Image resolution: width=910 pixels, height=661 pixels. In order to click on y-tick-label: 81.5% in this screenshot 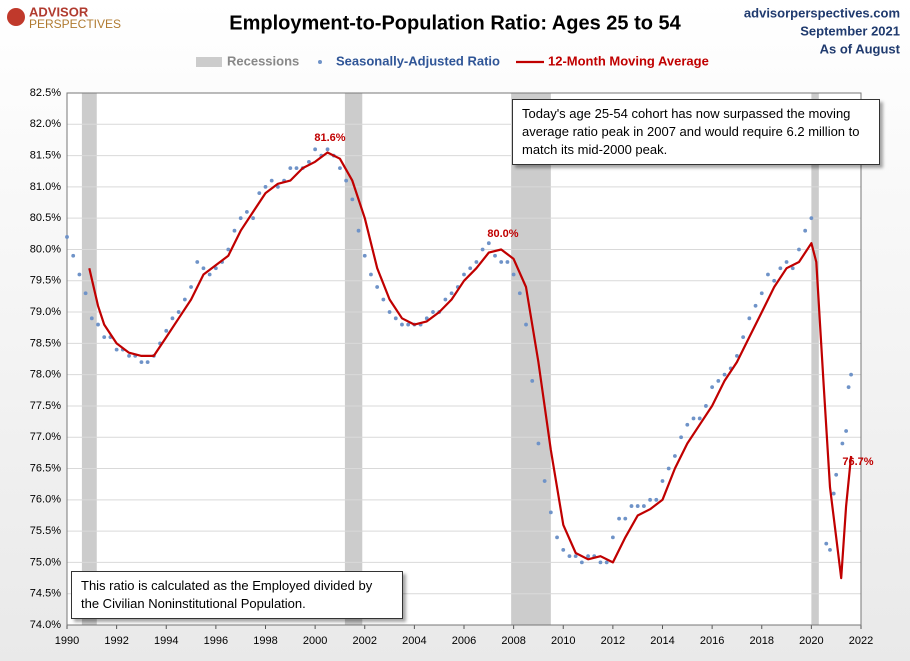, I will do `click(45, 155)`.